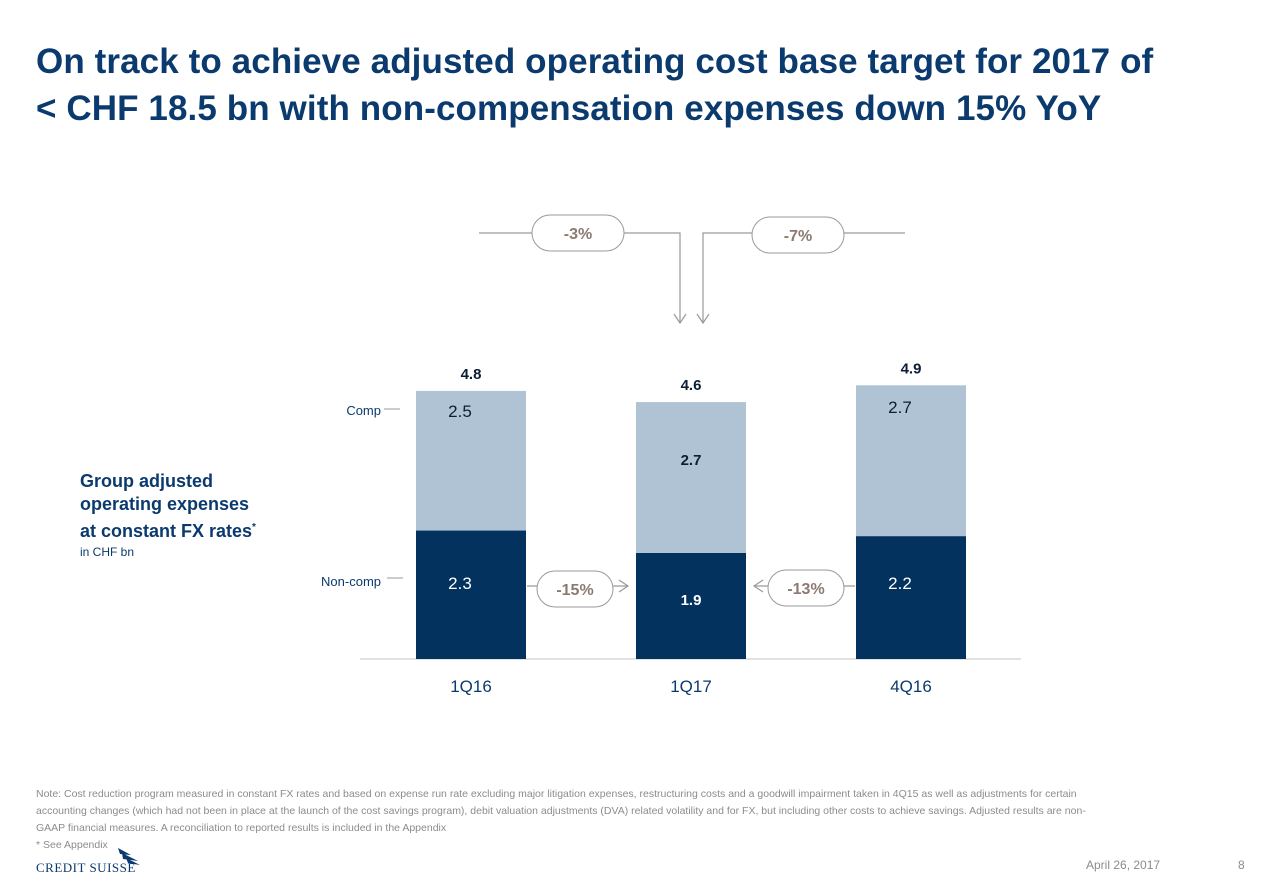 This screenshot has width=1280, height=886. Describe the element at coordinates (1241, 865) in the screenshot. I see `page-number: 8` at that location.